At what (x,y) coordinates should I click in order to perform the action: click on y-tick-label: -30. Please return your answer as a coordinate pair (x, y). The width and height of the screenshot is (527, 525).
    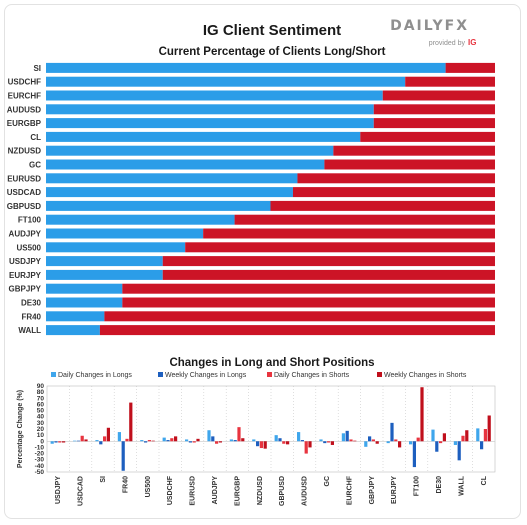
    Looking at the image, I should click on (40, 460).